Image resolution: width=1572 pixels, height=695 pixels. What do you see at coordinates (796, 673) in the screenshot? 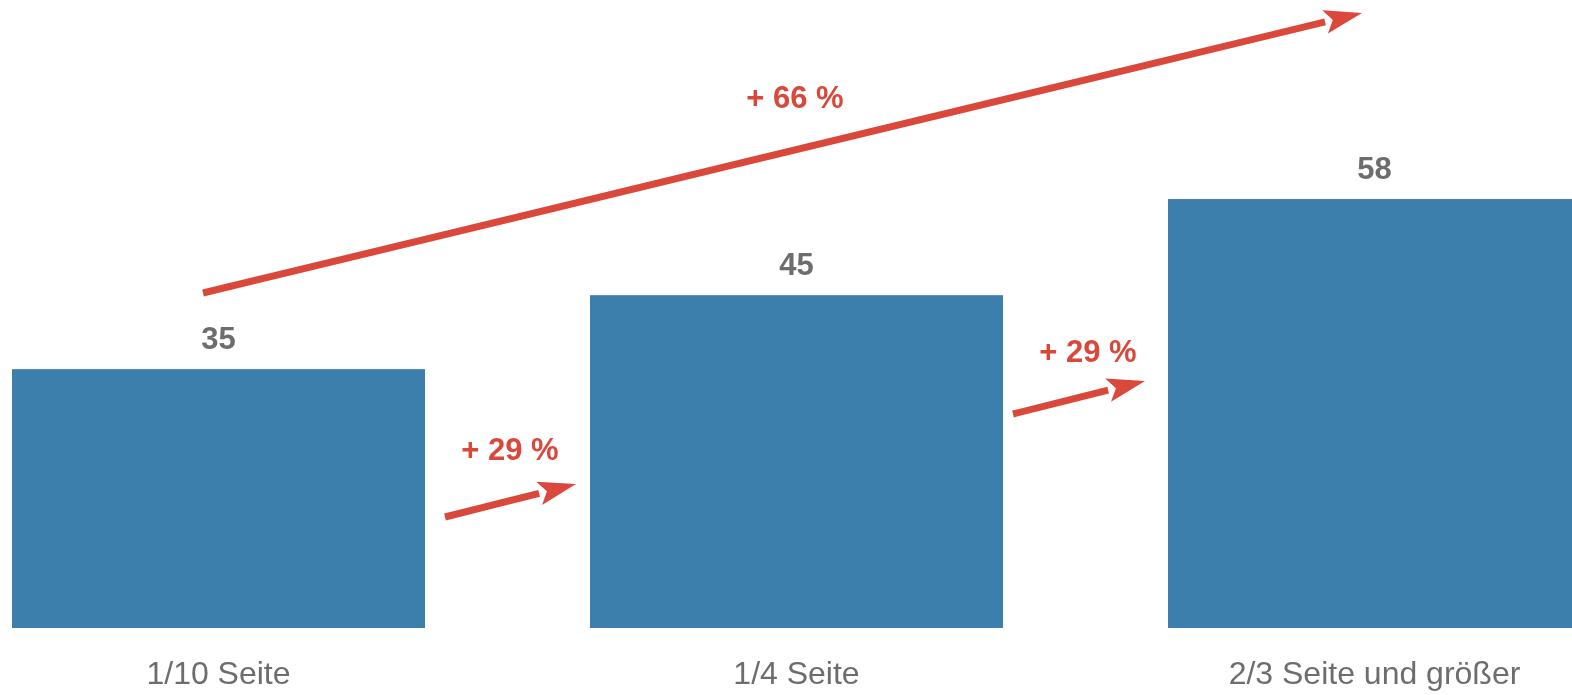
I see `x-tick-label: 1/4 Seite` at bounding box center [796, 673].